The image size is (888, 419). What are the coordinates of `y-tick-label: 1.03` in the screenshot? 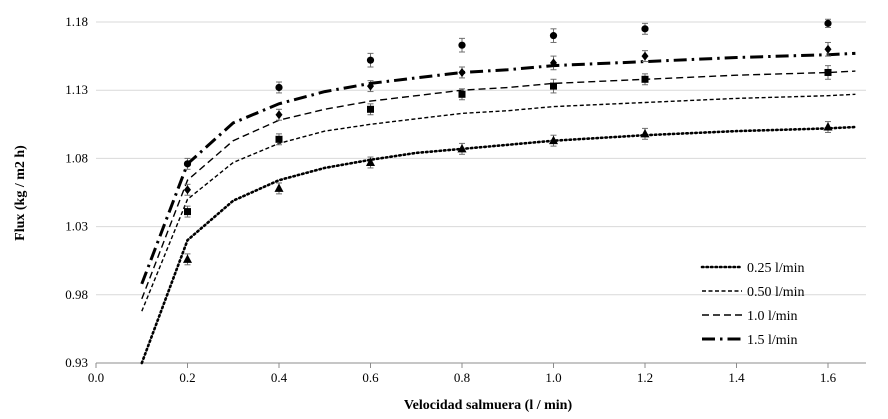 It's located at (76, 226).